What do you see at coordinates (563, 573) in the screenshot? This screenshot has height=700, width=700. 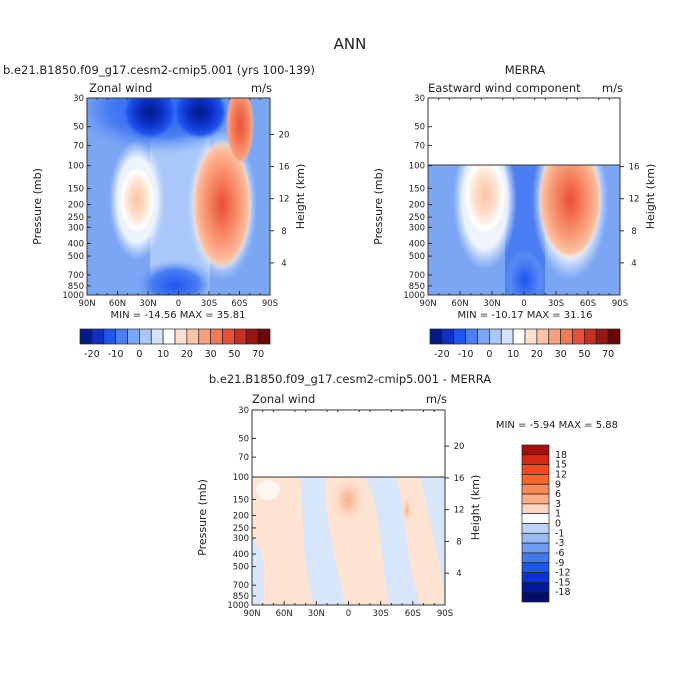 I see `colorbar-label: -12` at bounding box center [563, 573].